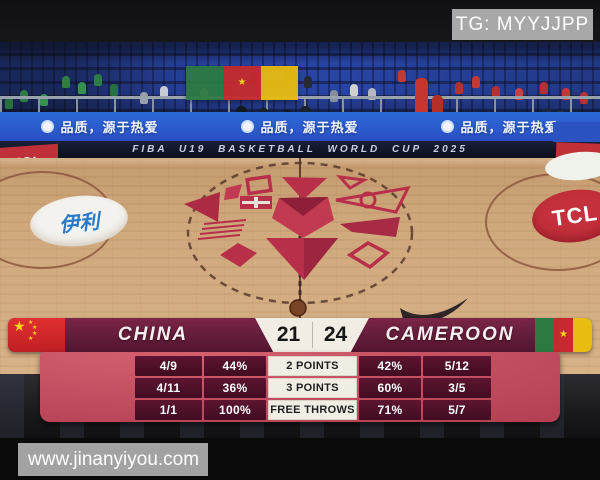 The height and width of the screenshot is (480, 600). Describe the element at coordinates (168, 388) in the screenshot. I see `home-made-3pt: 4/11` at that location.